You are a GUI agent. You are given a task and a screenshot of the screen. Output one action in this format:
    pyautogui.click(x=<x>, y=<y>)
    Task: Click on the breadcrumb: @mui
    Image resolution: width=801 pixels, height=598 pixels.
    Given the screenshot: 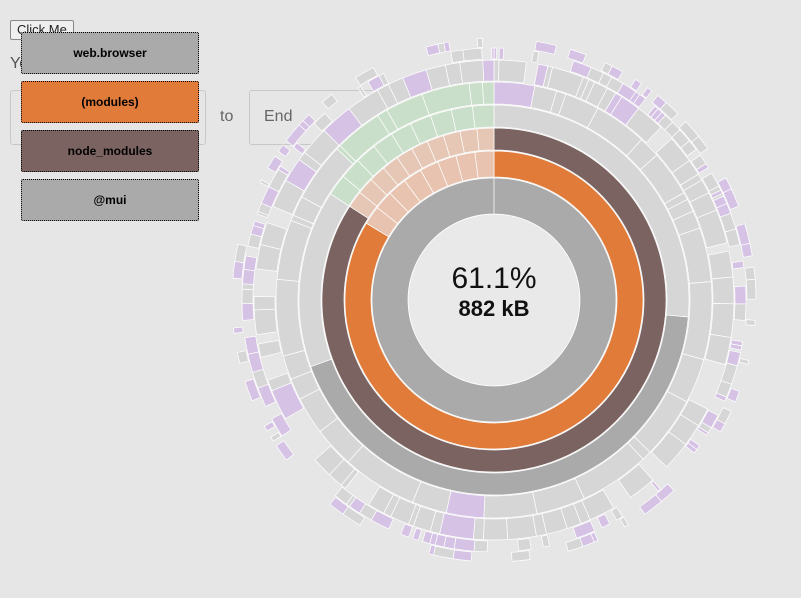 What is the action you would take?
    pyautogui.click(x=110, y=200)
    